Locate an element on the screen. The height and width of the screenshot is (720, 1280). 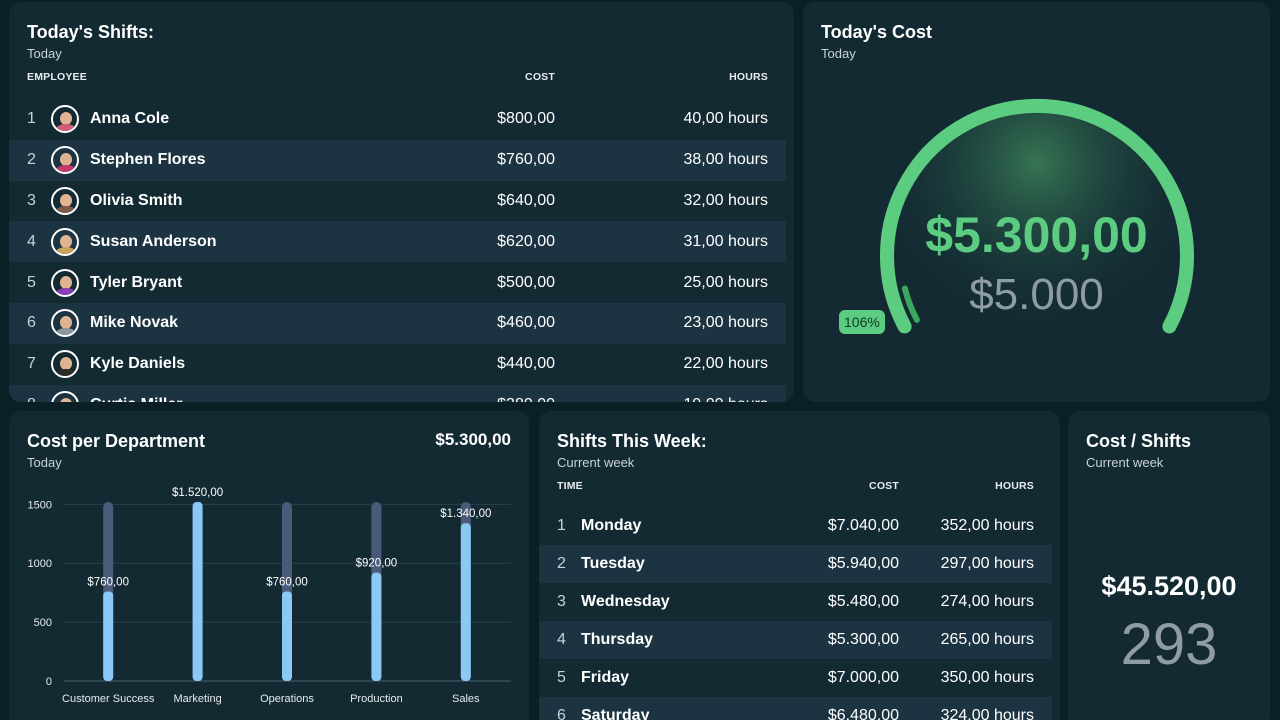
table-row: 2 Stephen Flores $760,00 38,00 hours is located at coordinates (397, 160).